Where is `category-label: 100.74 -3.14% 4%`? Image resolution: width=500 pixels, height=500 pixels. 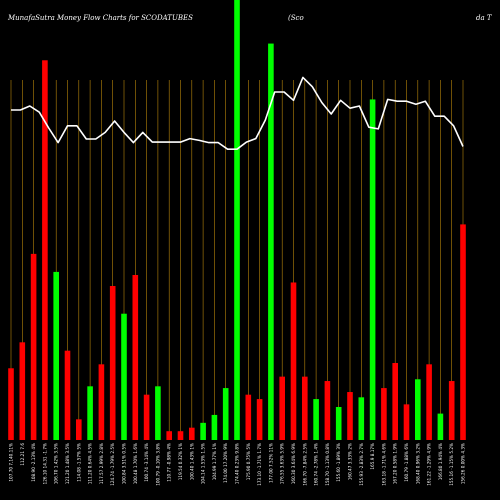 category-label: 100.74 -3.14% 4% is located at coordinates (146, 462).